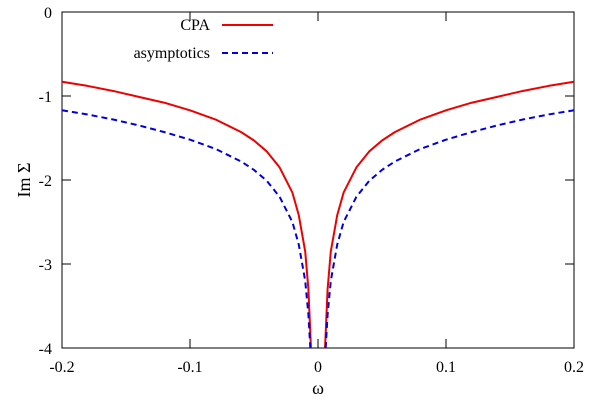 The height and width of the screenshot is (399, 612). Describe the element at coordinates (45, 349) in the screenshot. I see `y-tick-label: -4` at that location.